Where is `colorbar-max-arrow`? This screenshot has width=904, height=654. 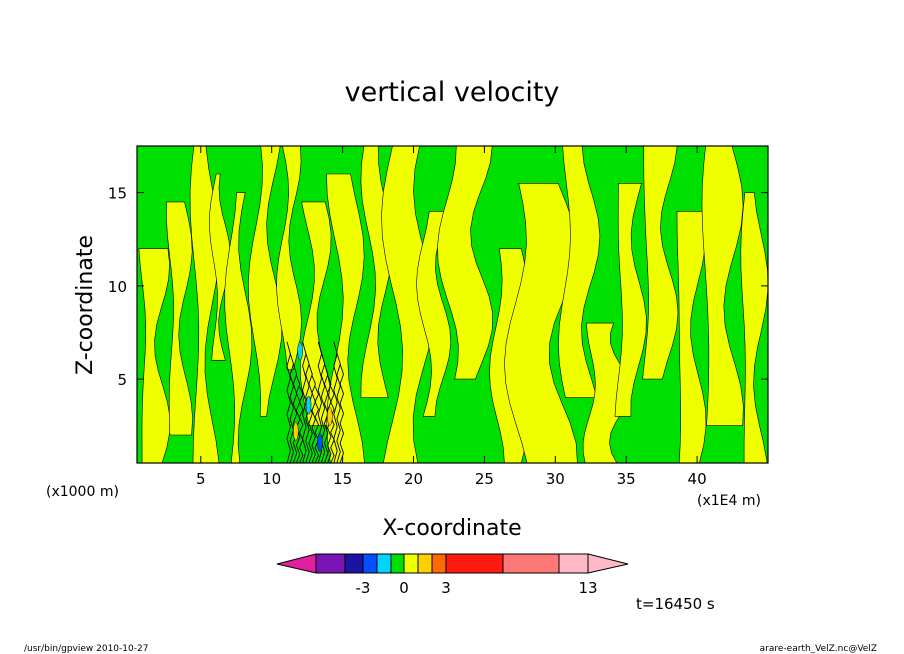
colorbar-max-arrow is located at coordinates (608, 563).